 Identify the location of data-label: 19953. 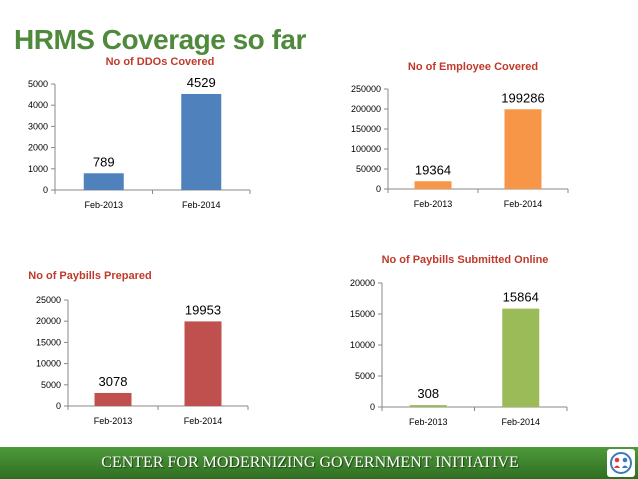
(203, 309).